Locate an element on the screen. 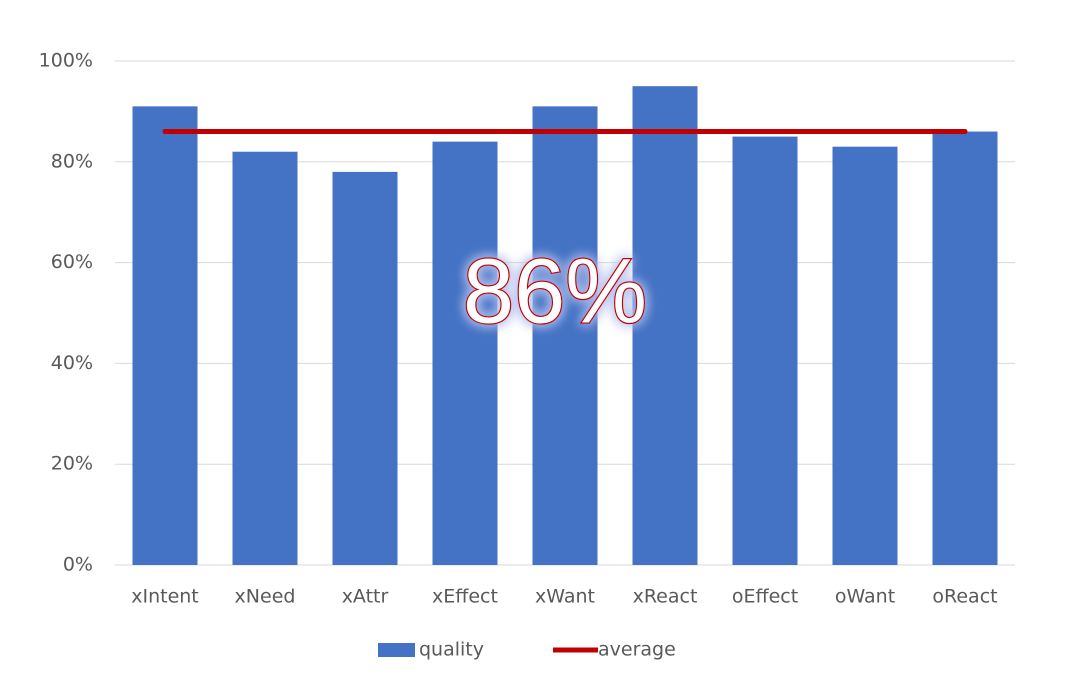  y-tick-label: 100% is located at coordinates (66, 61).